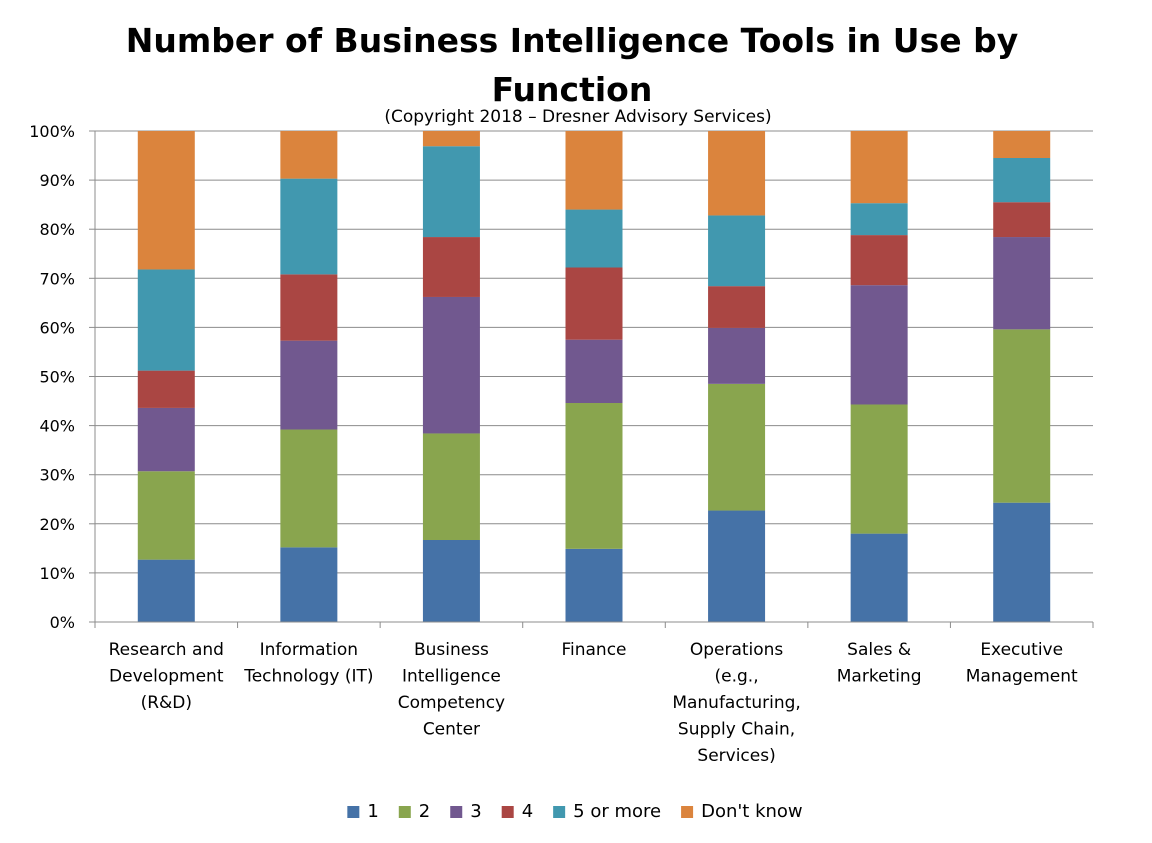 The image size is (1152, 843). What do you see at coordinates (57, 426) in the screenshot?
I see `y-tick-label: 40%` at bounding box center [57, 426].